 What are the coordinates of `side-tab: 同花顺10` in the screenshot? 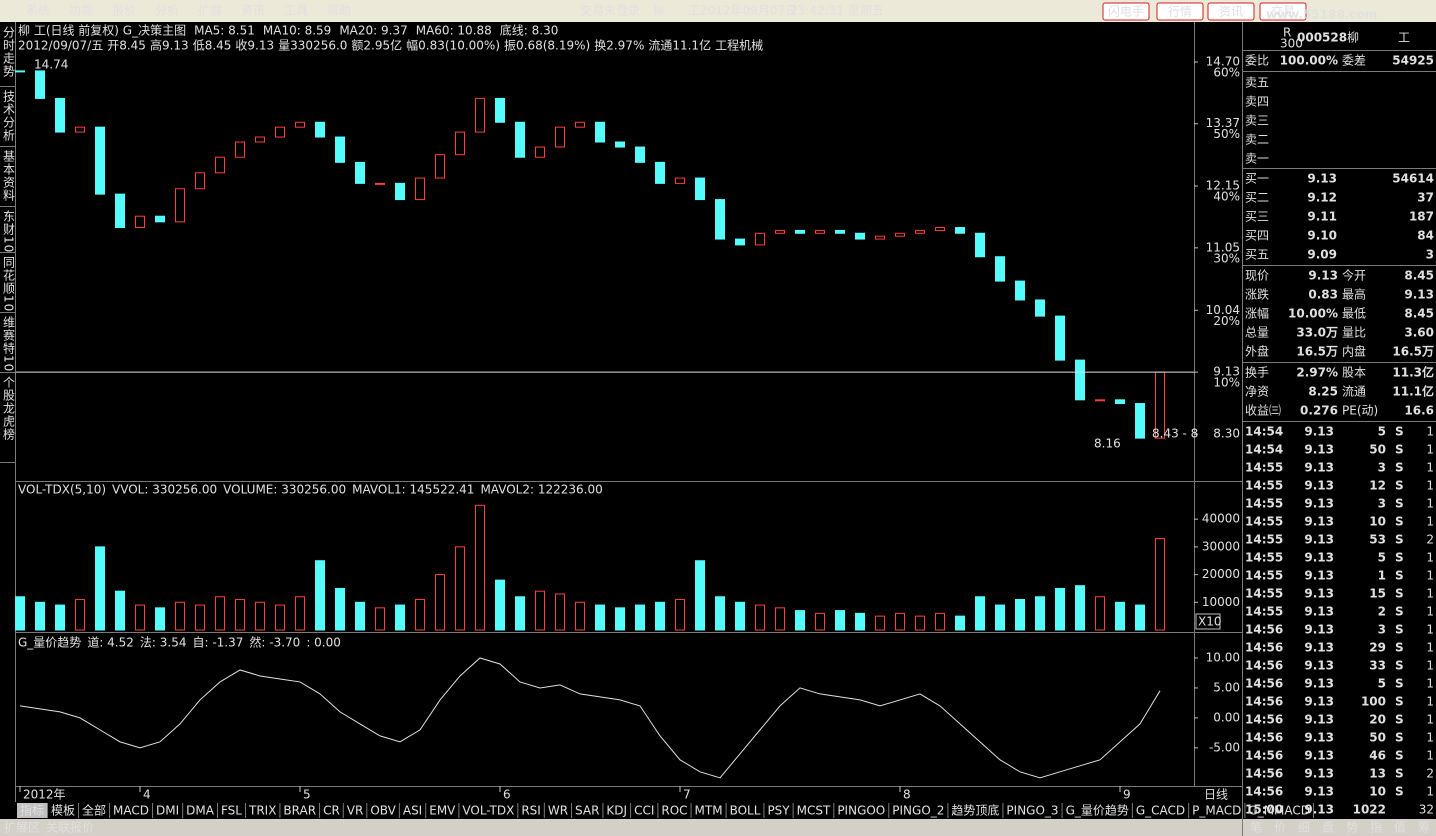 It's located at (9, 284).